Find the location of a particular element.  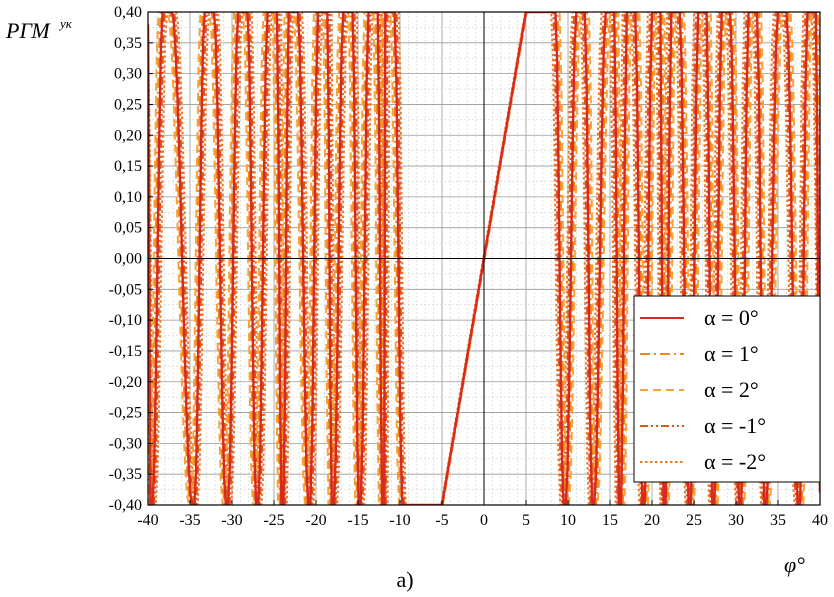

y-tick-label: 0,20 is located at coordinates (128, 135).